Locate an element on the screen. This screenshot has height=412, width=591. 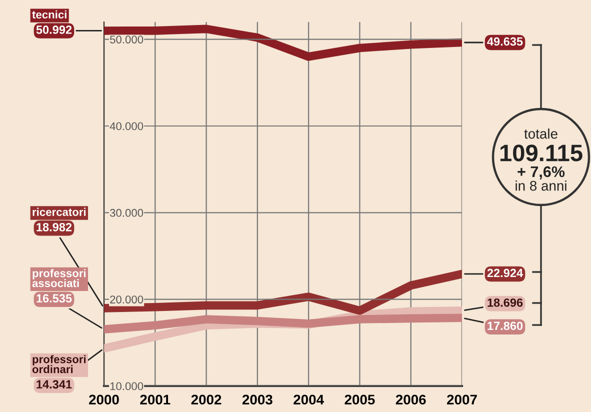
x-tick-label: 2005 is located at coordinates (359, 399).